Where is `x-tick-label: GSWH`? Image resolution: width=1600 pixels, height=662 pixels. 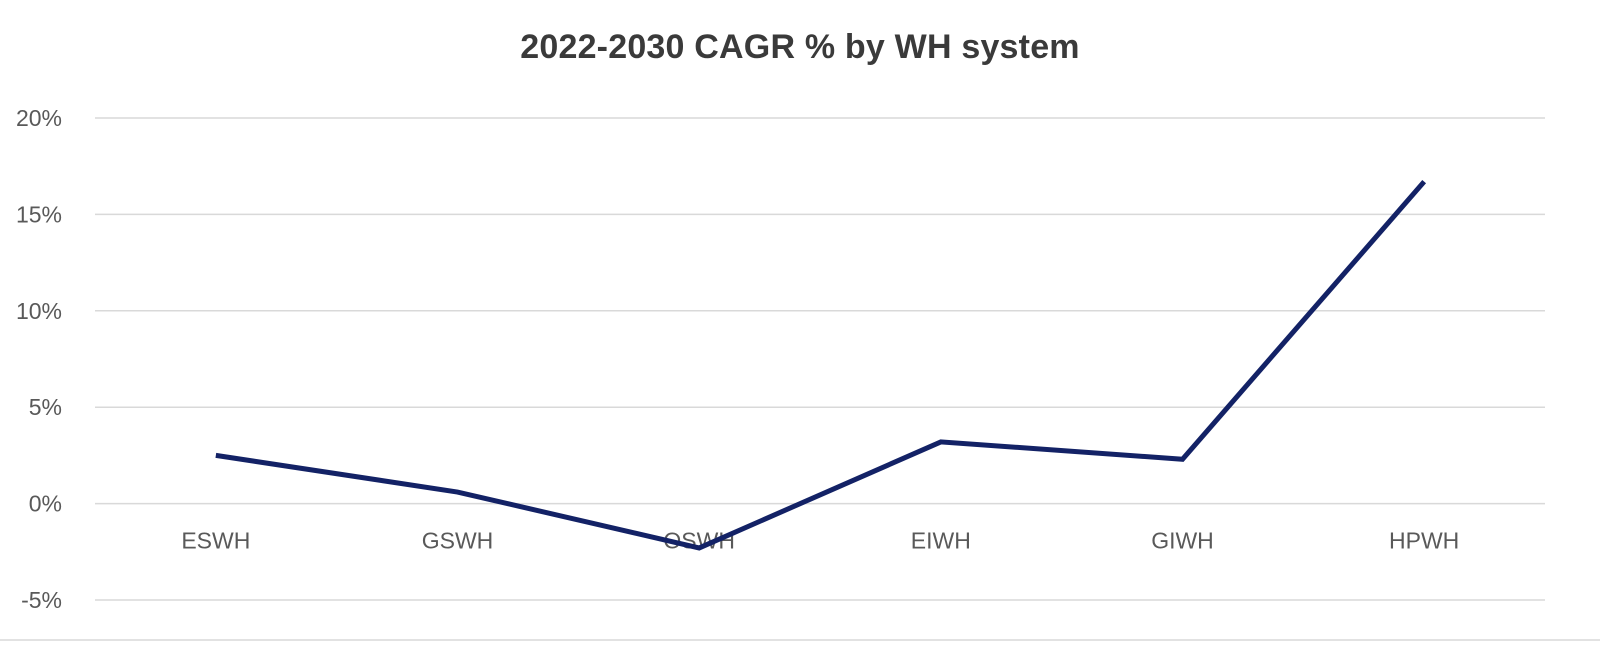
x-tick-label: GSWH is located at coordinates (458, 541).